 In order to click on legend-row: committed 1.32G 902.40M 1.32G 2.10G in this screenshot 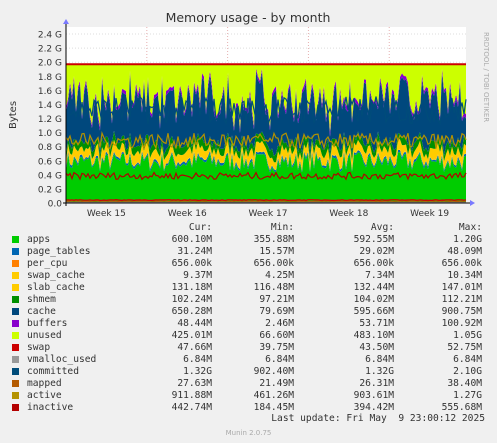, I will do `click(247, 372)`.